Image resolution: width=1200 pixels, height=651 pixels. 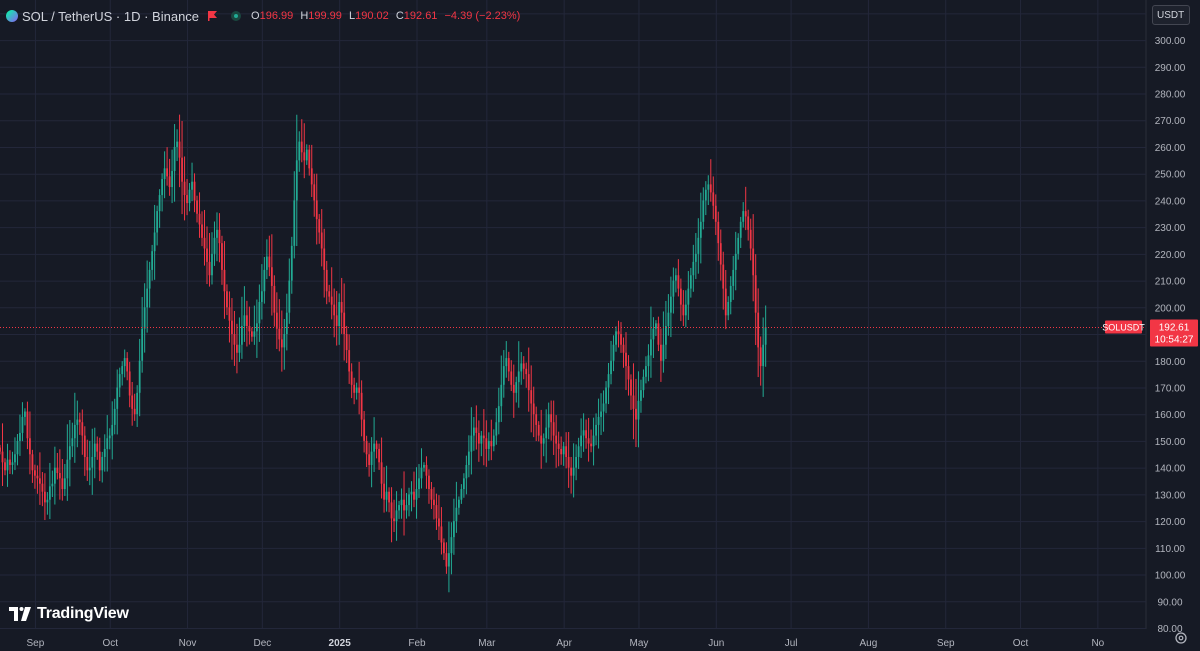 I want to click on y-tick-label: 80.00, so click(x=1169, y=629).